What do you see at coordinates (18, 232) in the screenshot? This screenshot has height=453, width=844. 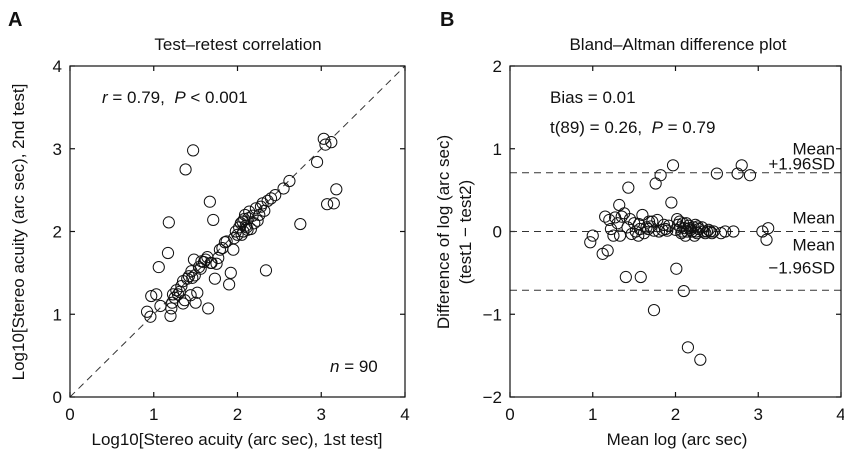 I see `panel-a-y-axis-label: Log10[Stereo acuity (arc sec), 2nd test]` at bounding box center [18, 232].